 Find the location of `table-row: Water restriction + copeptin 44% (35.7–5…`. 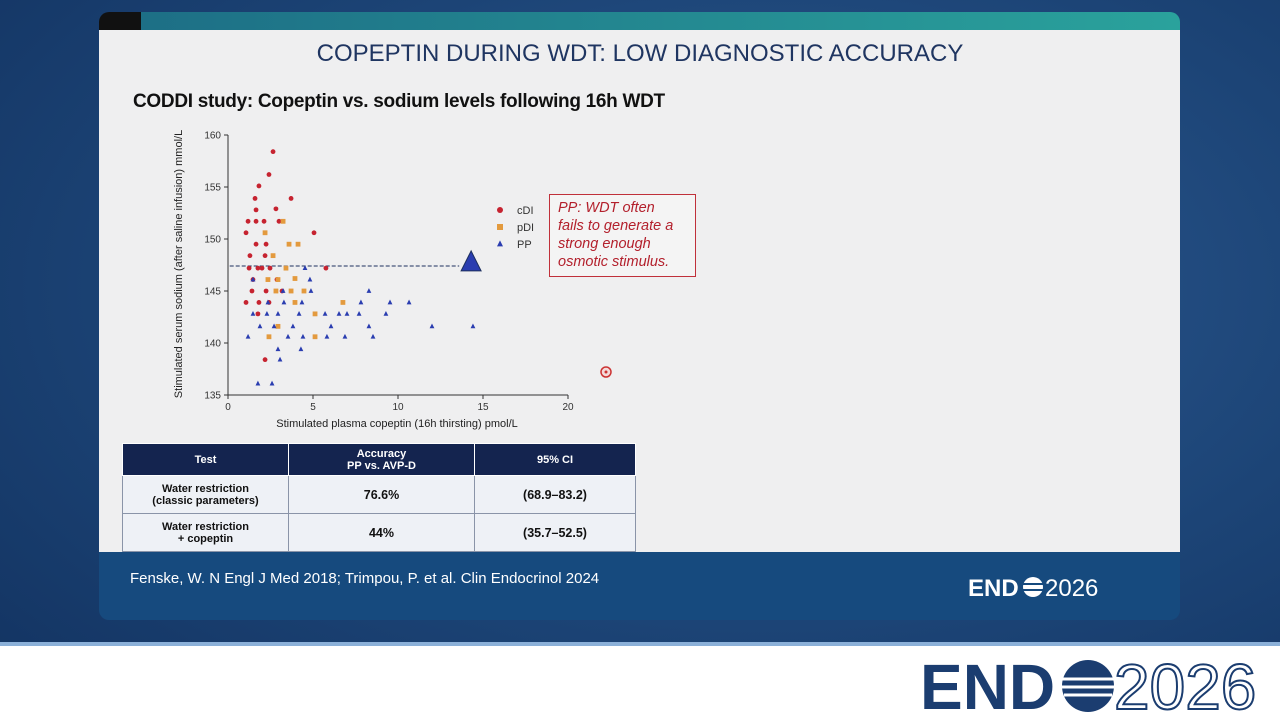

table-row: Water restriction + copeptin 44% (35.7–5… is located at coordinates (379, 532).